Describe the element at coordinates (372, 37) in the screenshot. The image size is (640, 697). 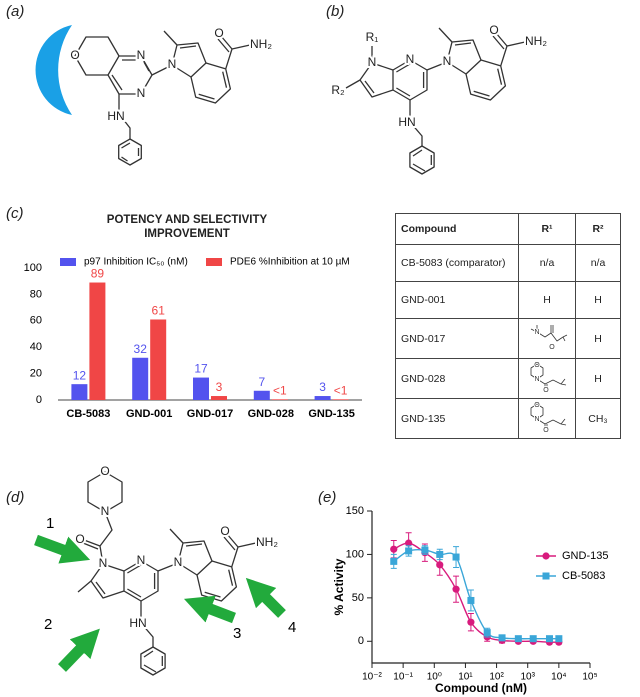
I see `atom-label: R₁` at that location.